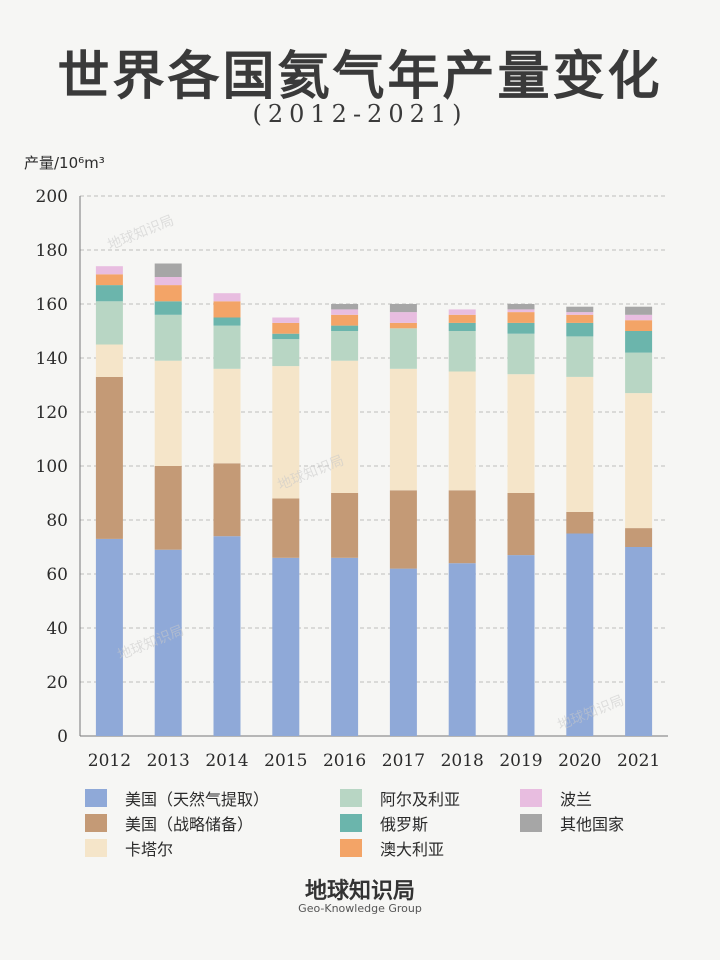 This screenshot has height=960, width=720. I want to click on y-tick-label: 140, so click(52, 359).